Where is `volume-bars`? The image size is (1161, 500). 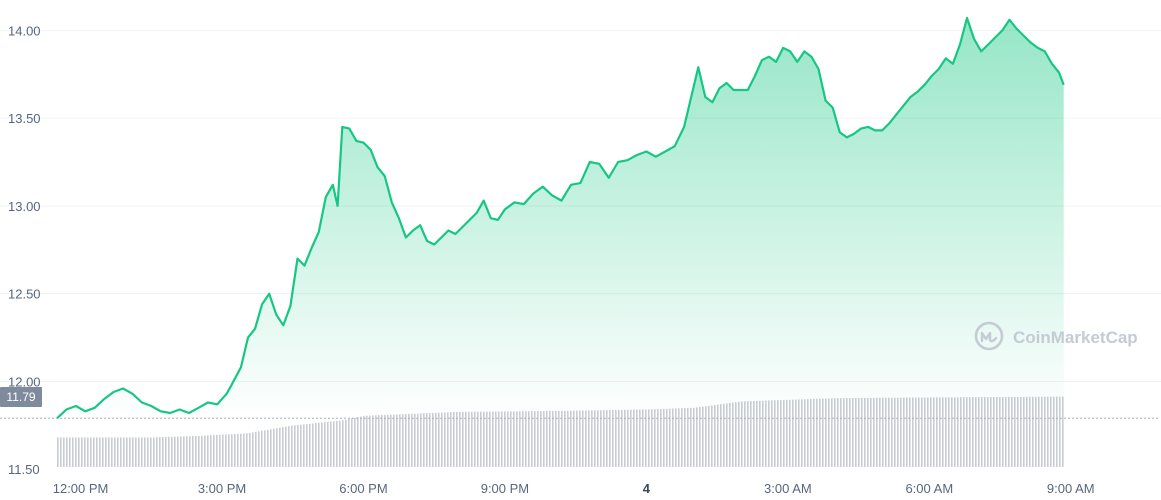
volume-bars is located at coordinates (560, 431).